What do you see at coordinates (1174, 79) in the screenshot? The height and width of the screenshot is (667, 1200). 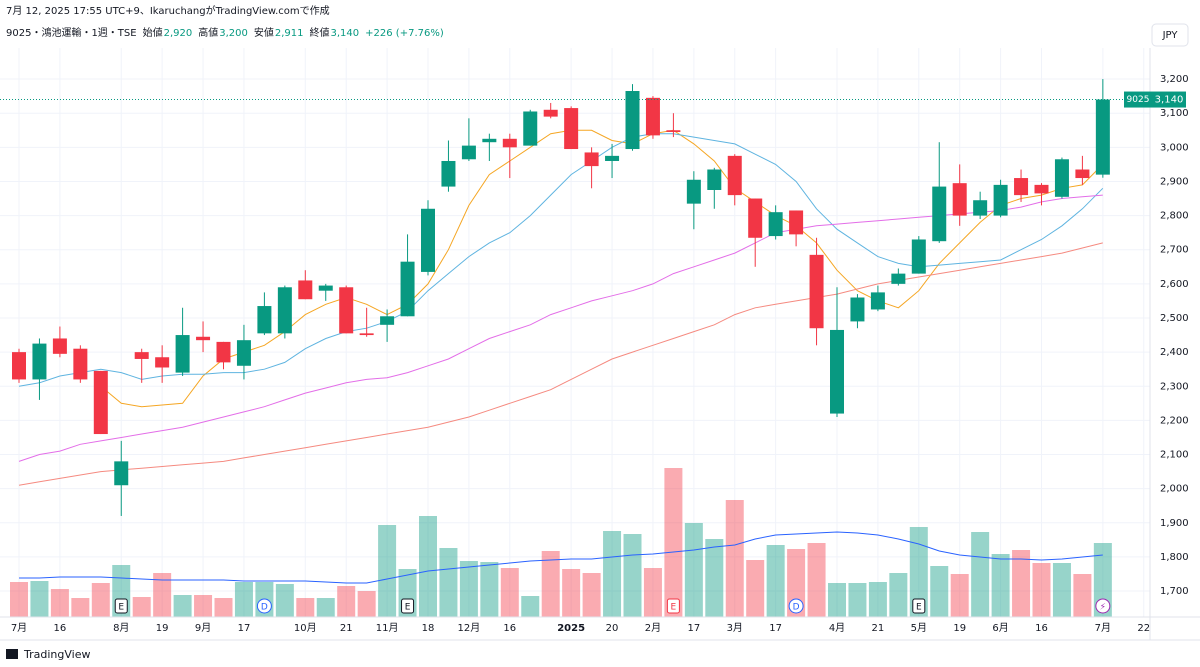 I see `y-tick-label: 3,200` at bounding box center [1174, 79].